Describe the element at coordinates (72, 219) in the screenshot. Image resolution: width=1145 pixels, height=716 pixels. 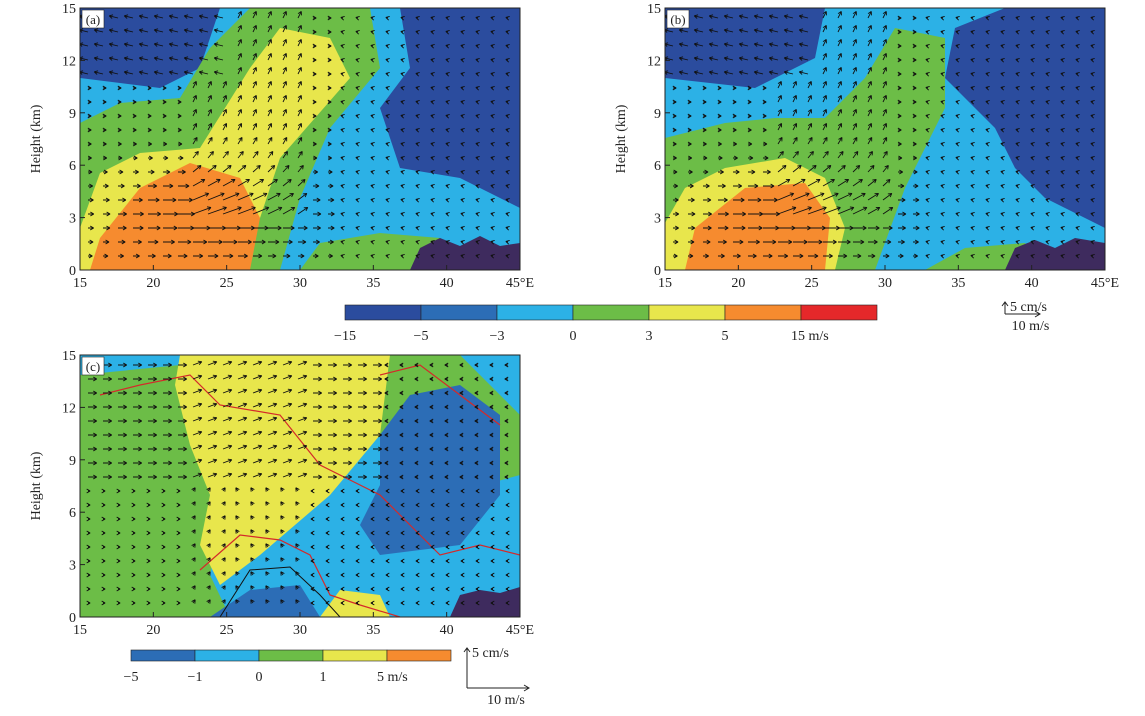
I see `y-tick-label: 3` at that location.